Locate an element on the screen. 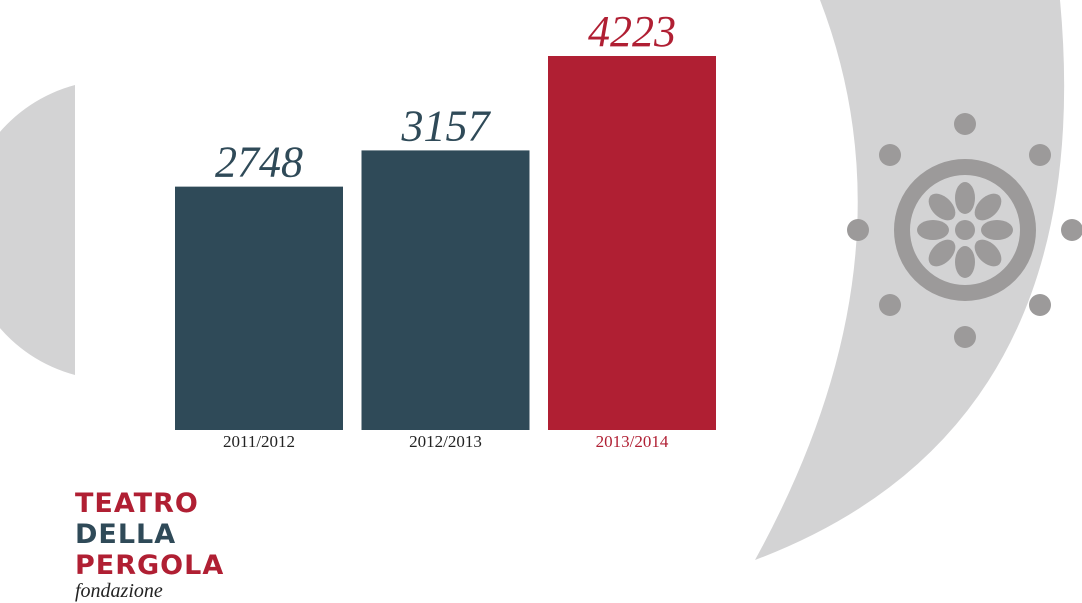 This screenshot has height=603, width=1082. decor-half-circle is located at coordinates (37, 230).